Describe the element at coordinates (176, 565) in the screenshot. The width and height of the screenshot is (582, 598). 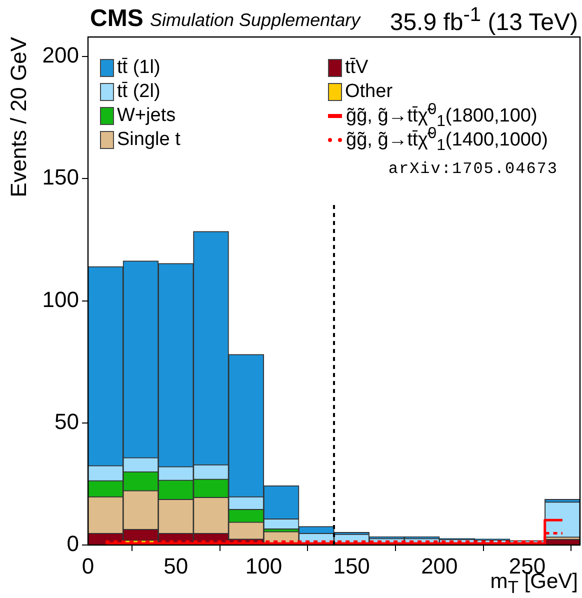
I see `x-tick-label: 50` at that location.